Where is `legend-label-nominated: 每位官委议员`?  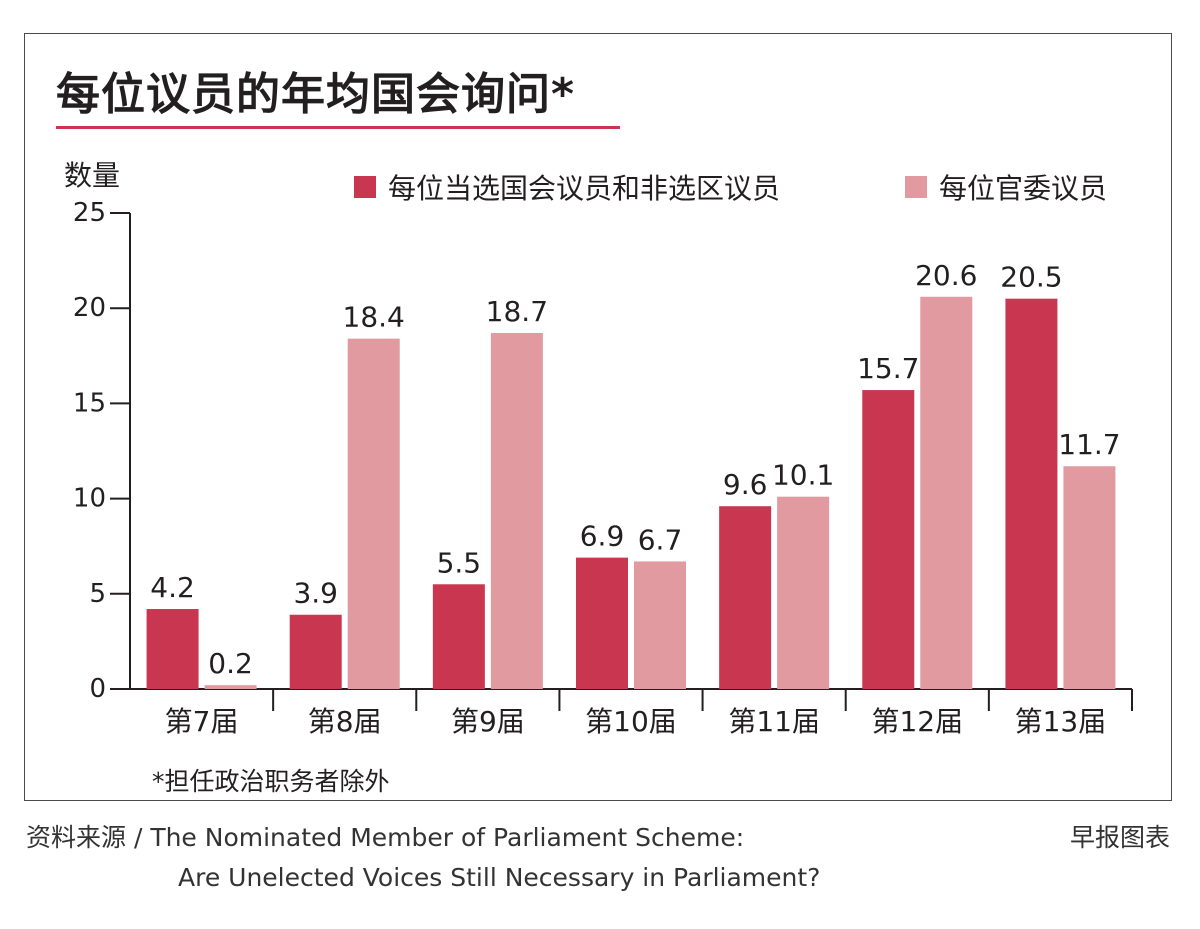
legend-label-nominated: 每位官委议员 is located at coordinates (1023, 188).